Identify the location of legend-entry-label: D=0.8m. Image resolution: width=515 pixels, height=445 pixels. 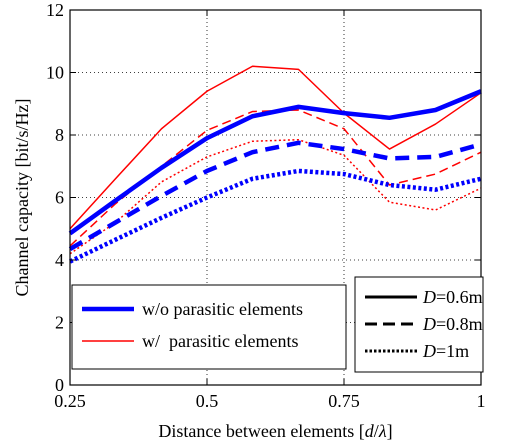
(452, 324).